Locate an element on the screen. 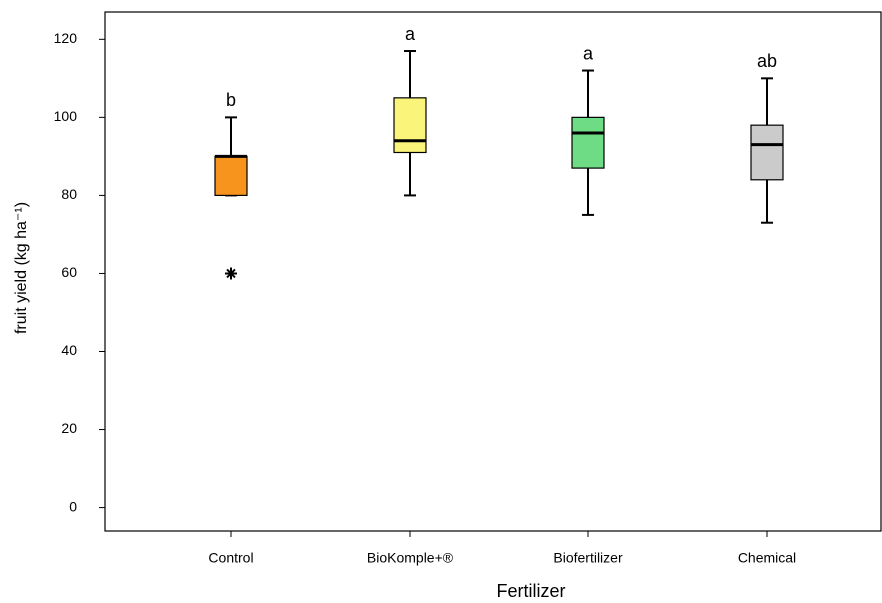  y-tick-label: 100 is located at coordinates (66, 116).